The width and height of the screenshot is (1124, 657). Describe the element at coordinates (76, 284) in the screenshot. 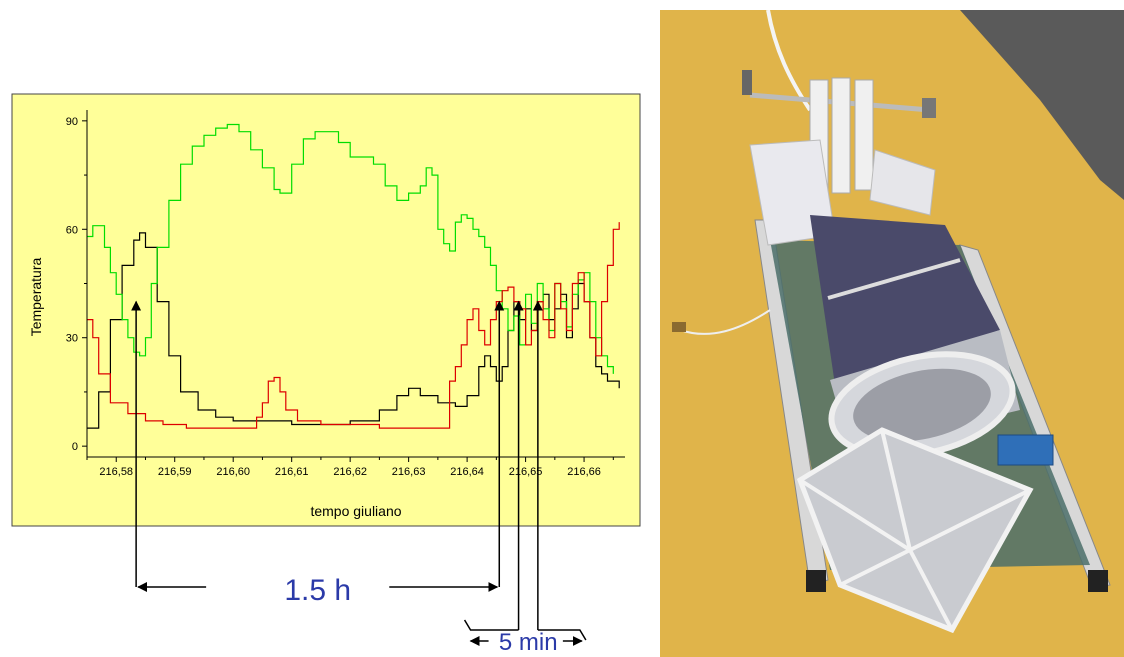

I see `y-ticks: 0 30 60 90` at that location.